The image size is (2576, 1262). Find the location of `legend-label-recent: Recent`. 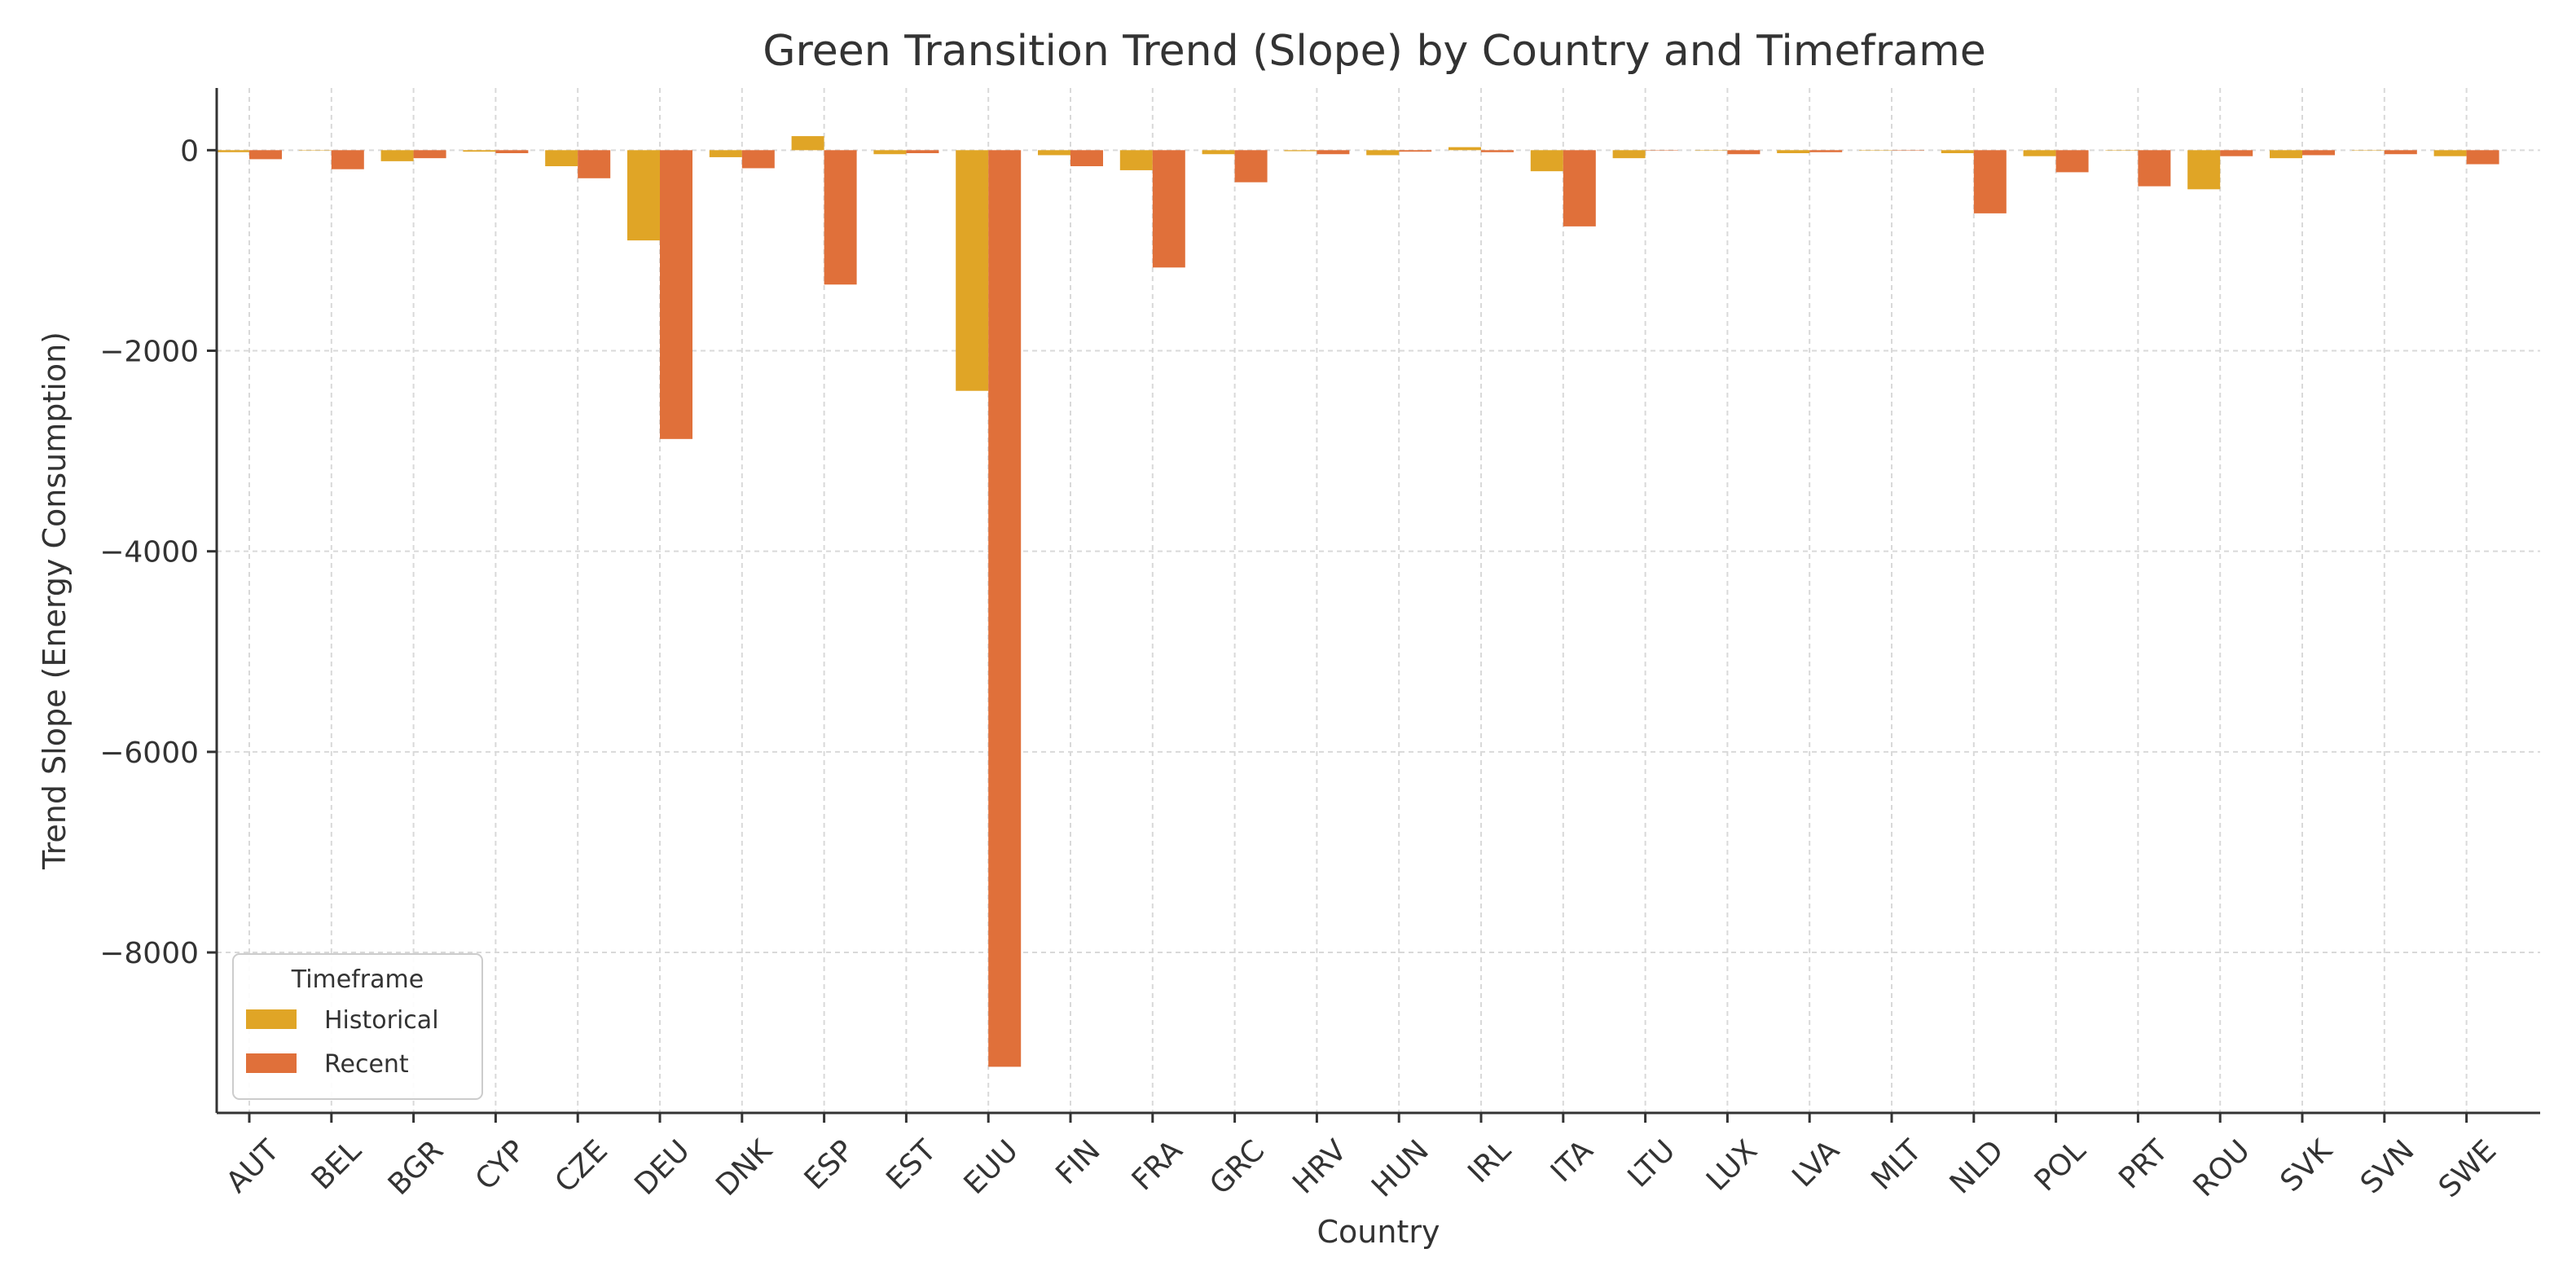

legend-label-recent: Recent is located at coordinates (366, 1064).